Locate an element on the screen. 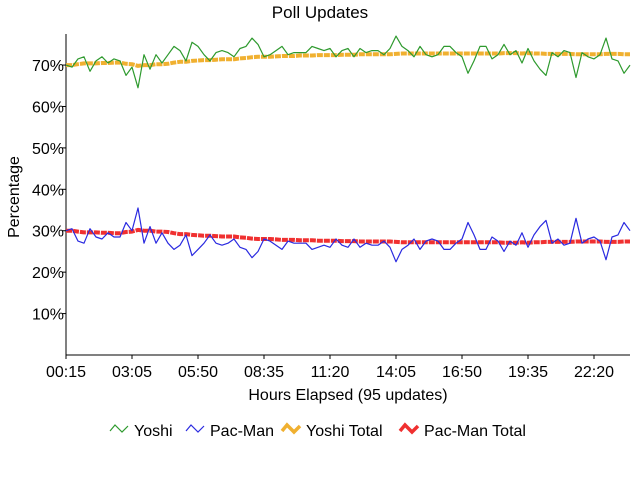 The width and height of the screenshot is (640, 480). y-tick-label: 50% is located at coordinates (48, 149).